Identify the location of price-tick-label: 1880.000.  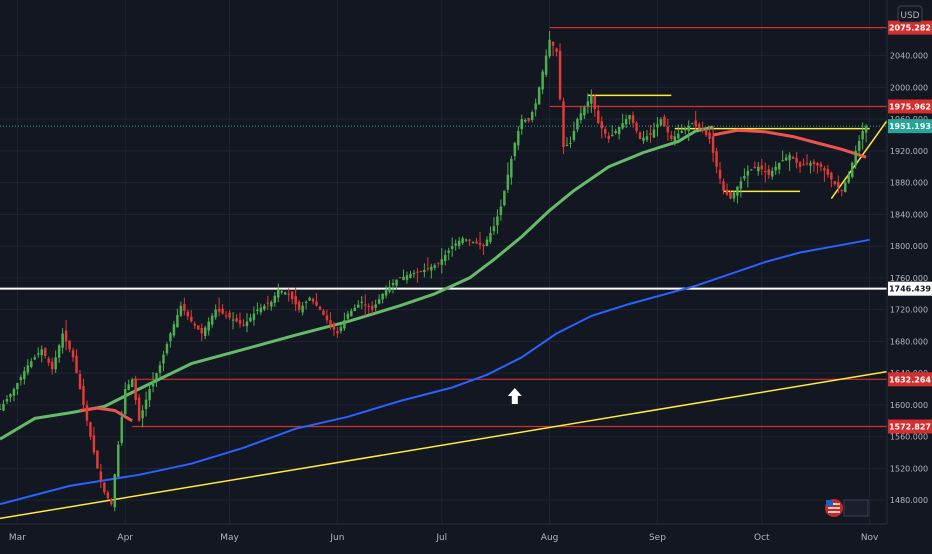
(909, 183).